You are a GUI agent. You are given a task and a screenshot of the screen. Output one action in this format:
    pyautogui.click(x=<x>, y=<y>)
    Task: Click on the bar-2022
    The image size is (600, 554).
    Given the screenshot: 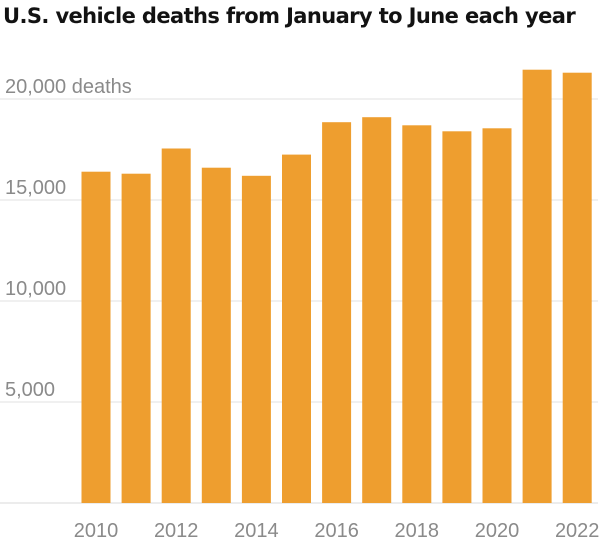 What is the action you would take?
    pyautogui.click(x=577, y=287)
    